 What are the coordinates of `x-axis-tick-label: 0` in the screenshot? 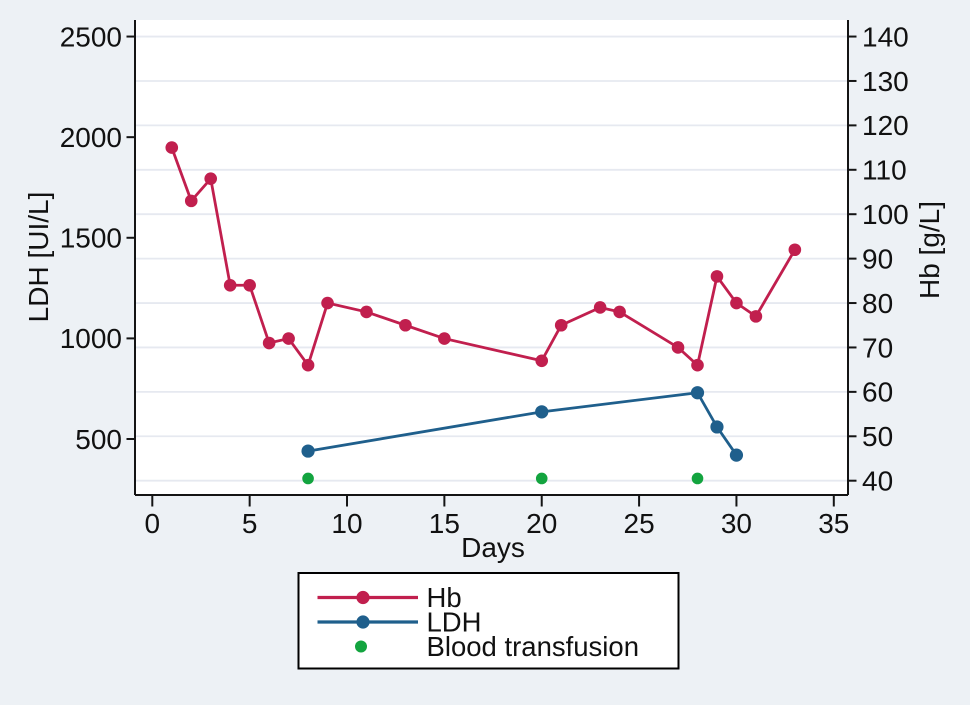 It's located at (153, 523).